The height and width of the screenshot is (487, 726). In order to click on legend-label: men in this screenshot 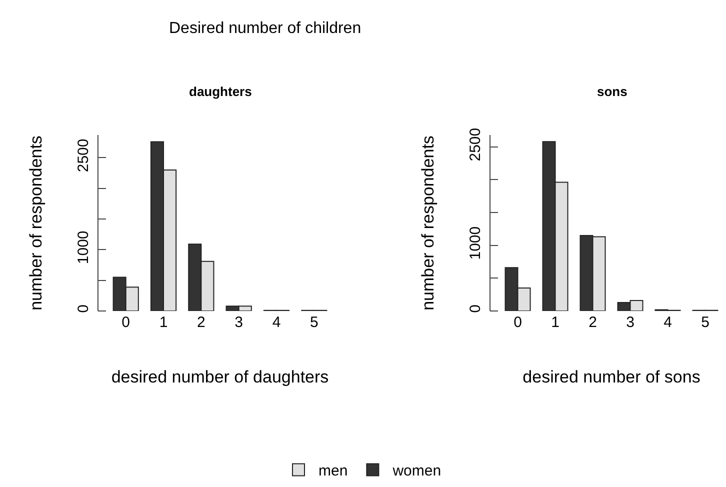, I will do `click(333, 471)`.